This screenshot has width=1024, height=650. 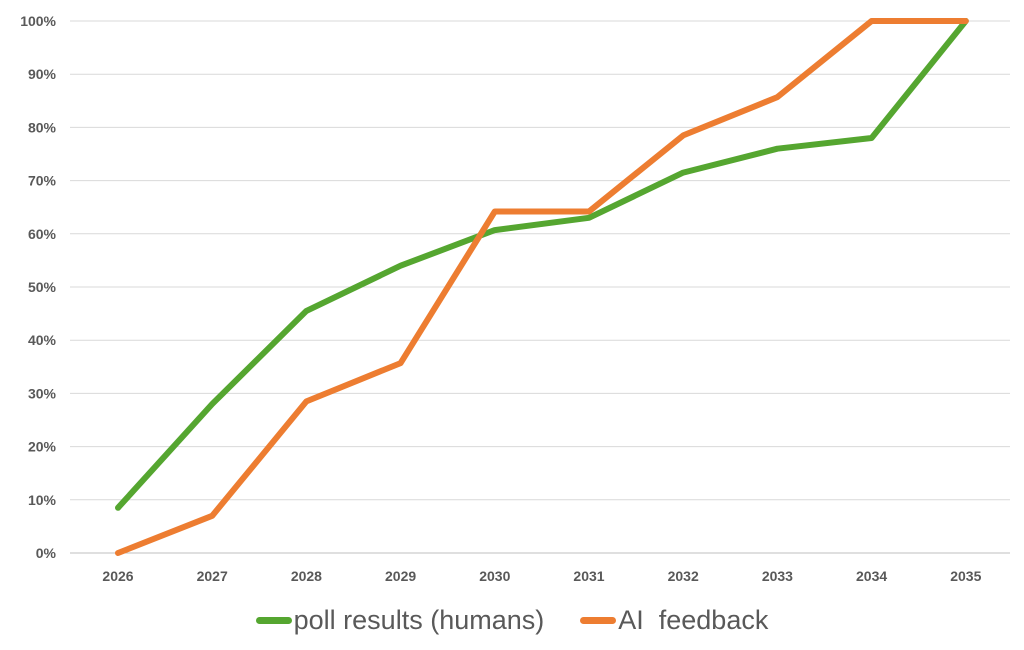 I want to click on x-tick-label: 2031, so click(x=588, y=576).